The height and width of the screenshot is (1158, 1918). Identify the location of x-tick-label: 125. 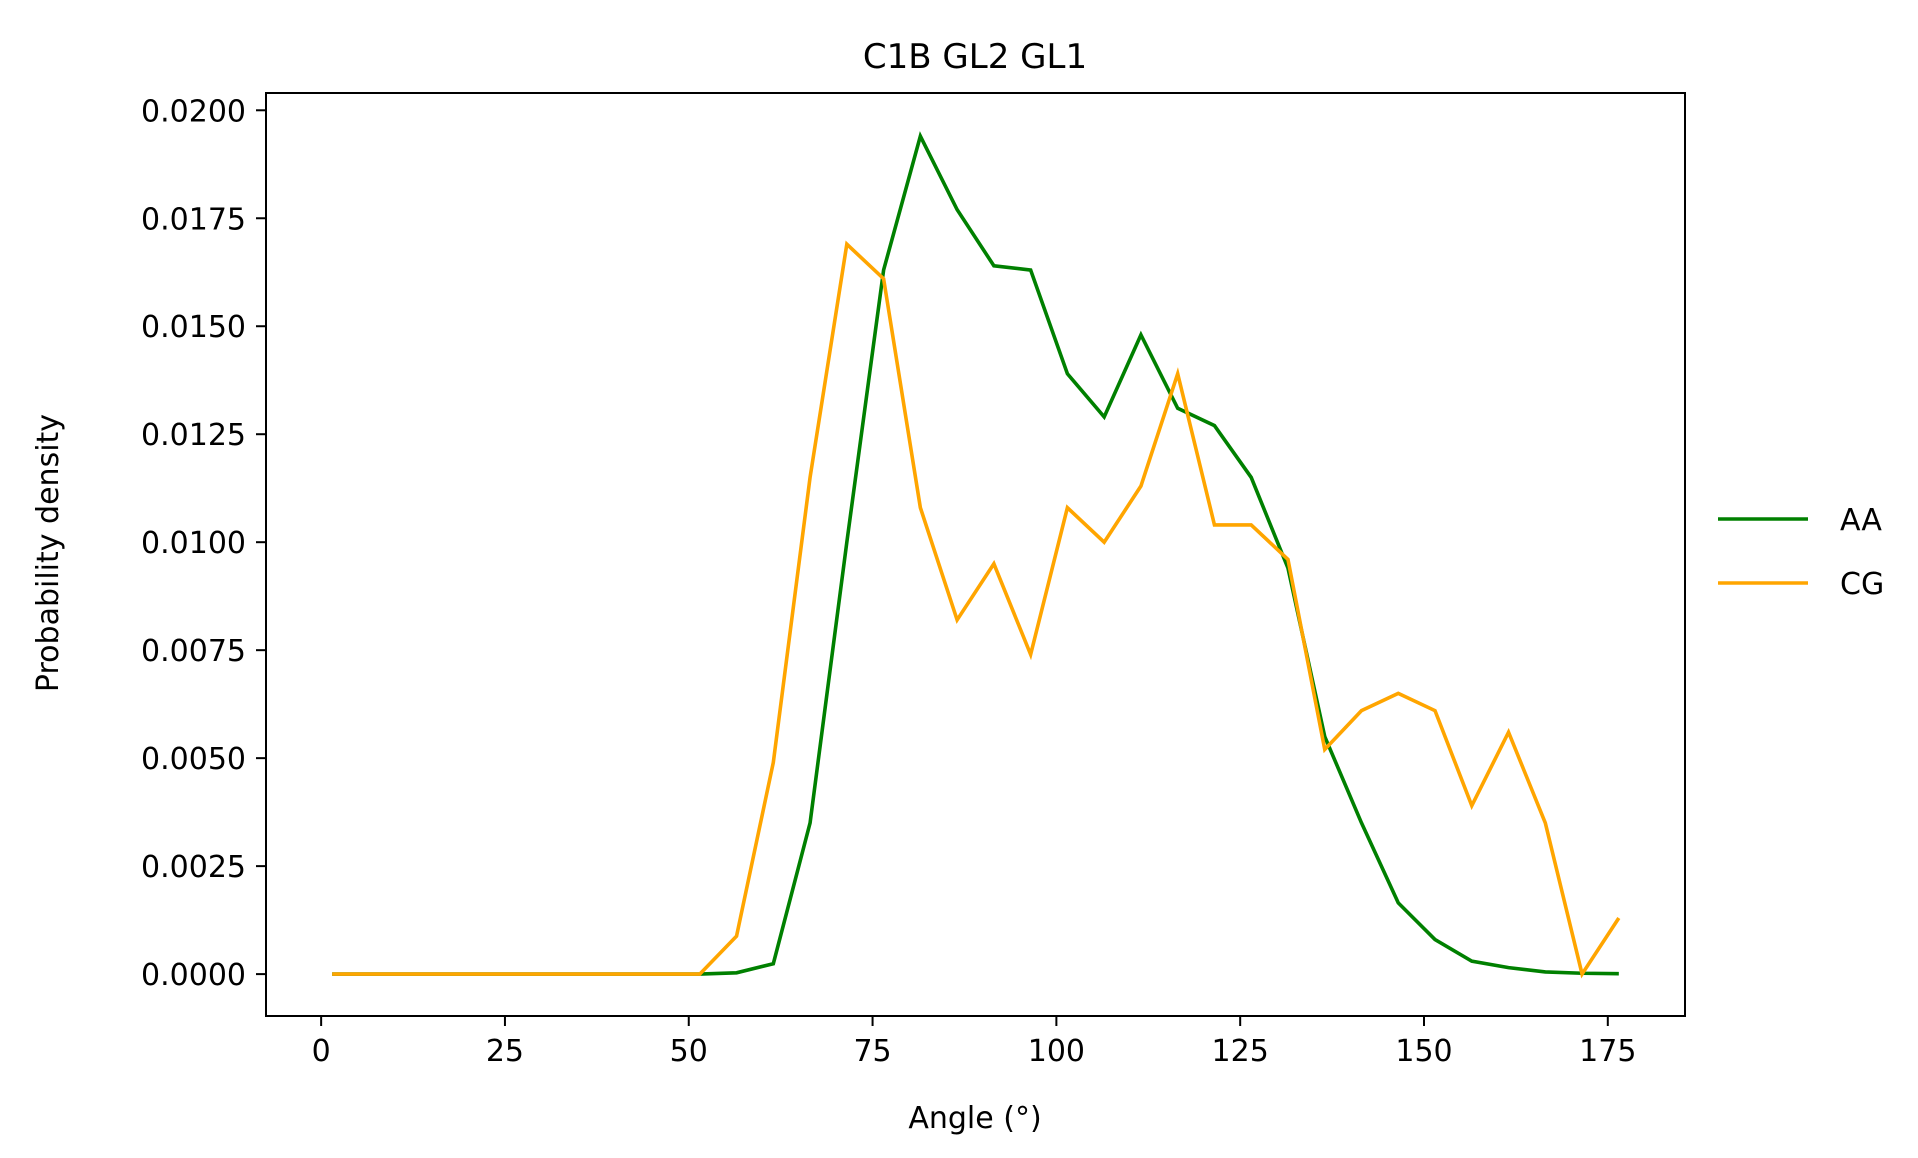
(1240, 1051).